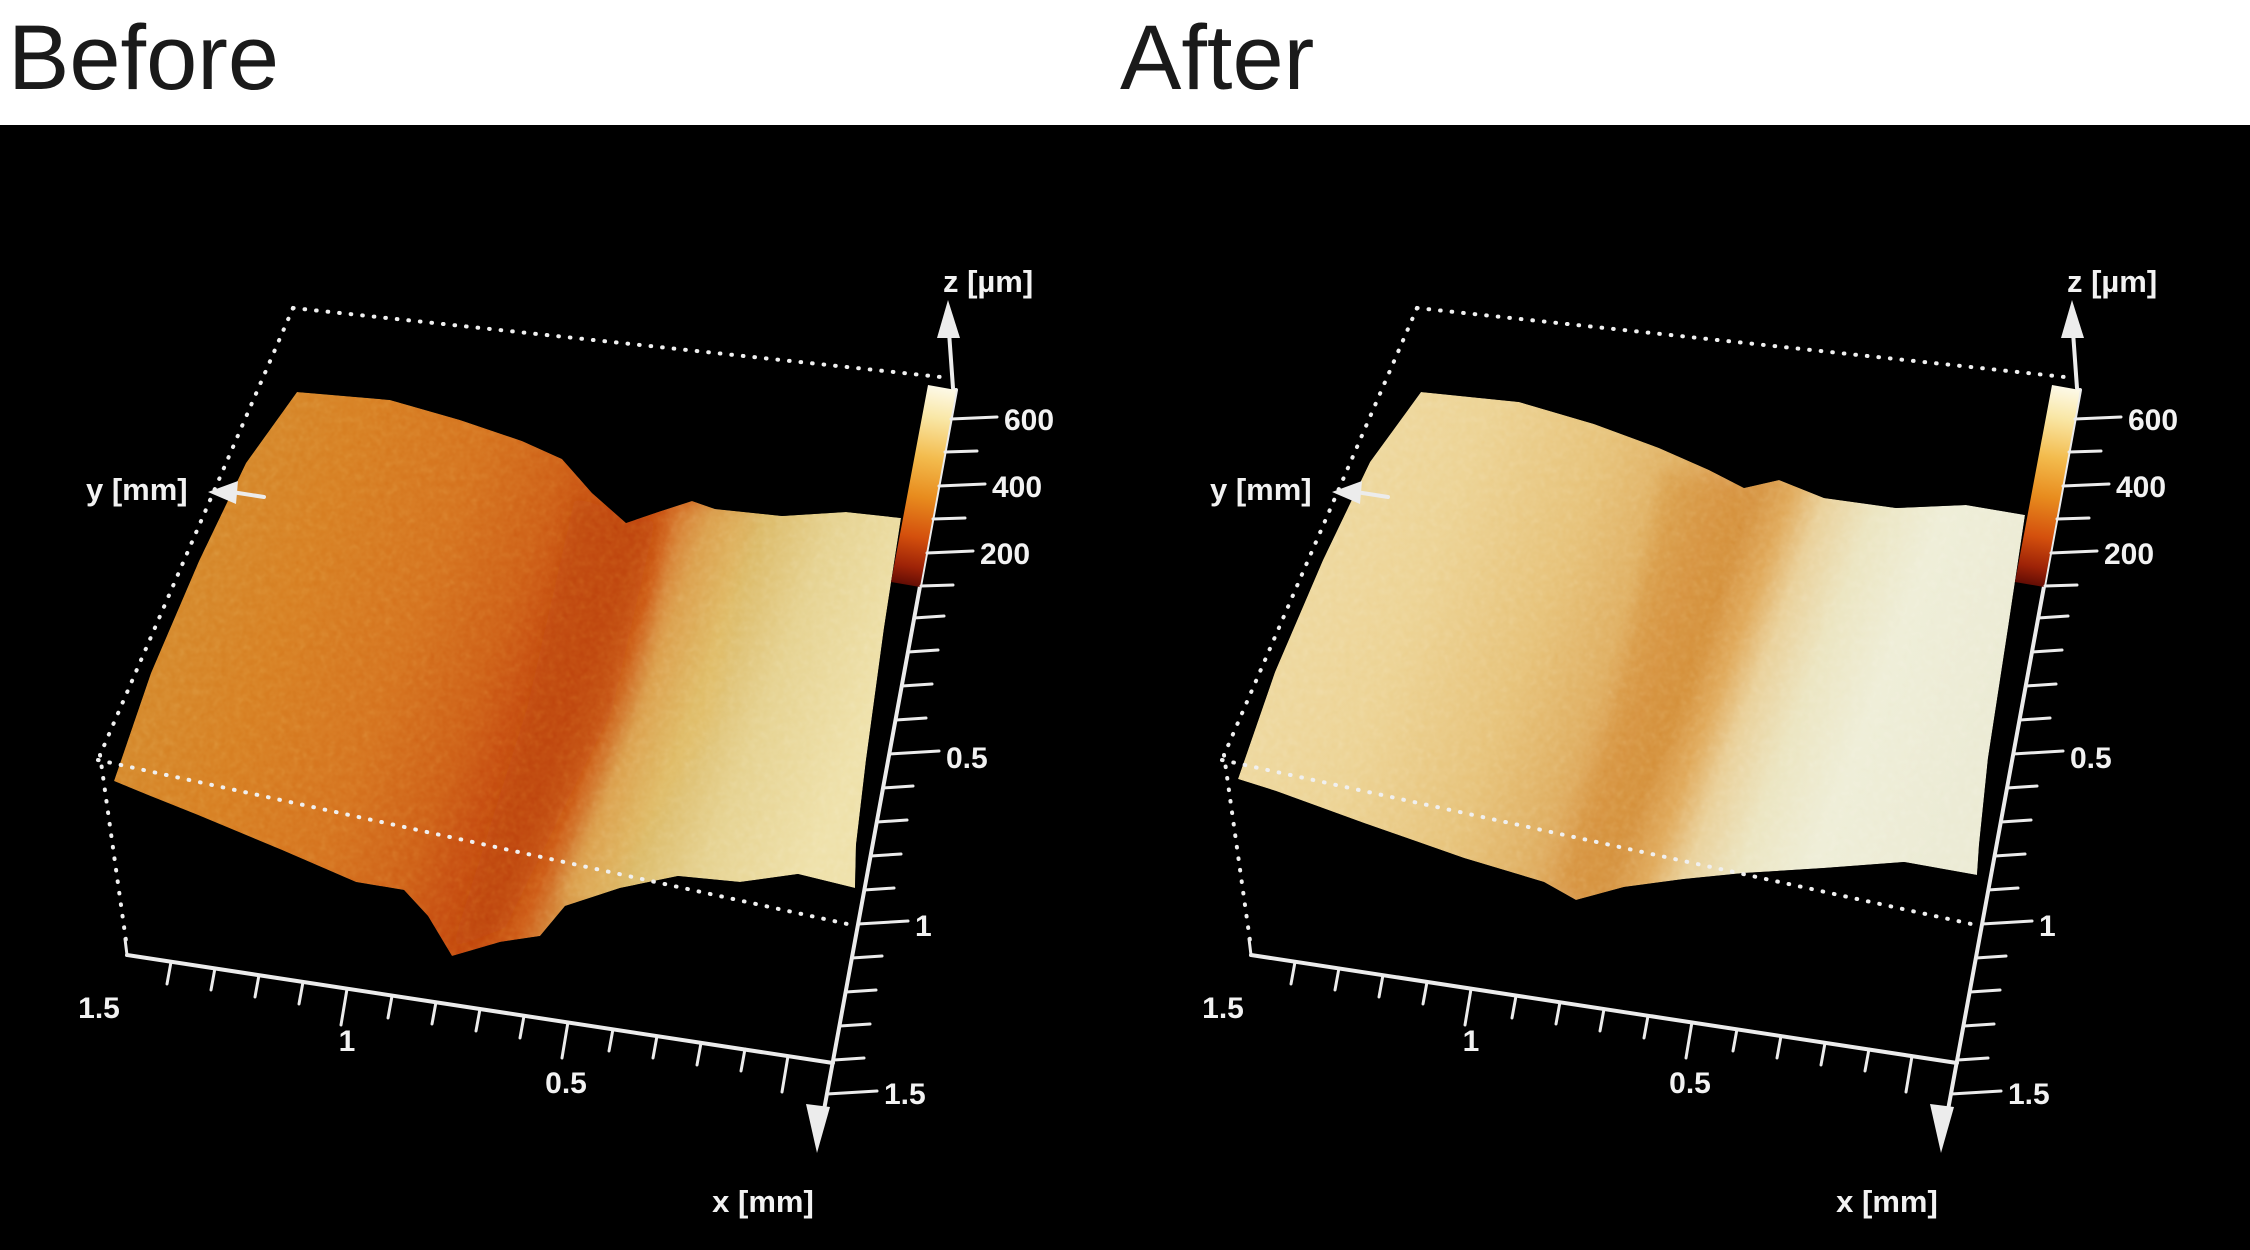 This screenshot has height=1250, width=2250. I want to click on before-title: Before, so click(144, 58).